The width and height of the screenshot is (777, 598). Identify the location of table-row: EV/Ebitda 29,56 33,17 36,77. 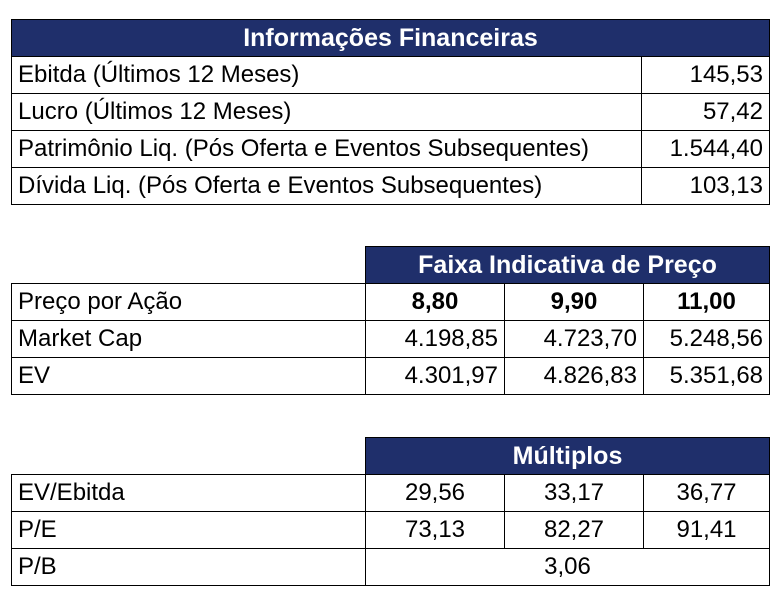
(390, 493).